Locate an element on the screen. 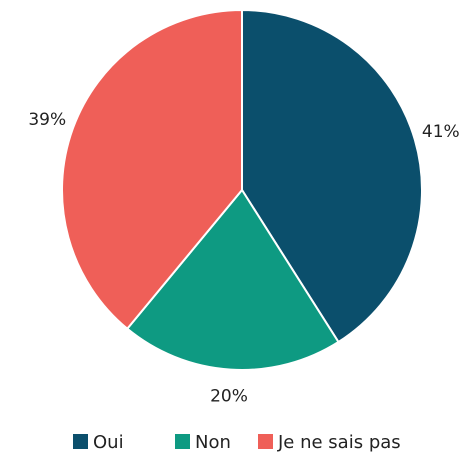  slice-label: 20% is located at coordinates (229, 397).